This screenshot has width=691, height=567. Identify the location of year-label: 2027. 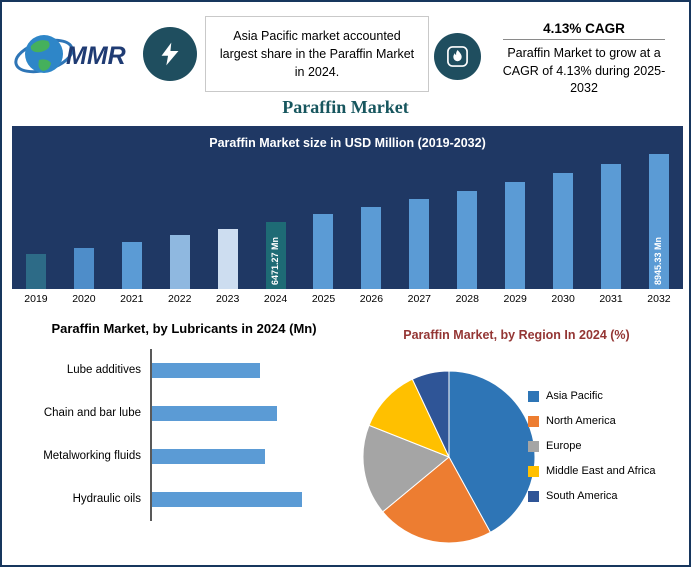
(419, 299).